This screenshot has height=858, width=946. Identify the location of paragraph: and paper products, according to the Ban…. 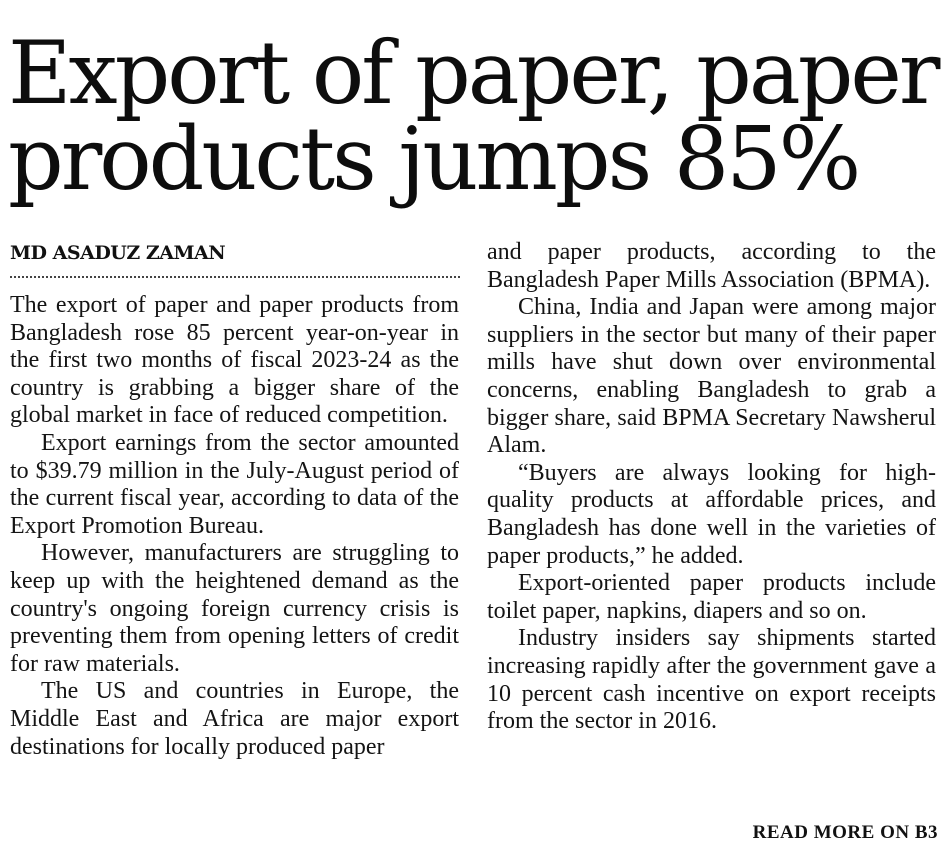
(711, 266).